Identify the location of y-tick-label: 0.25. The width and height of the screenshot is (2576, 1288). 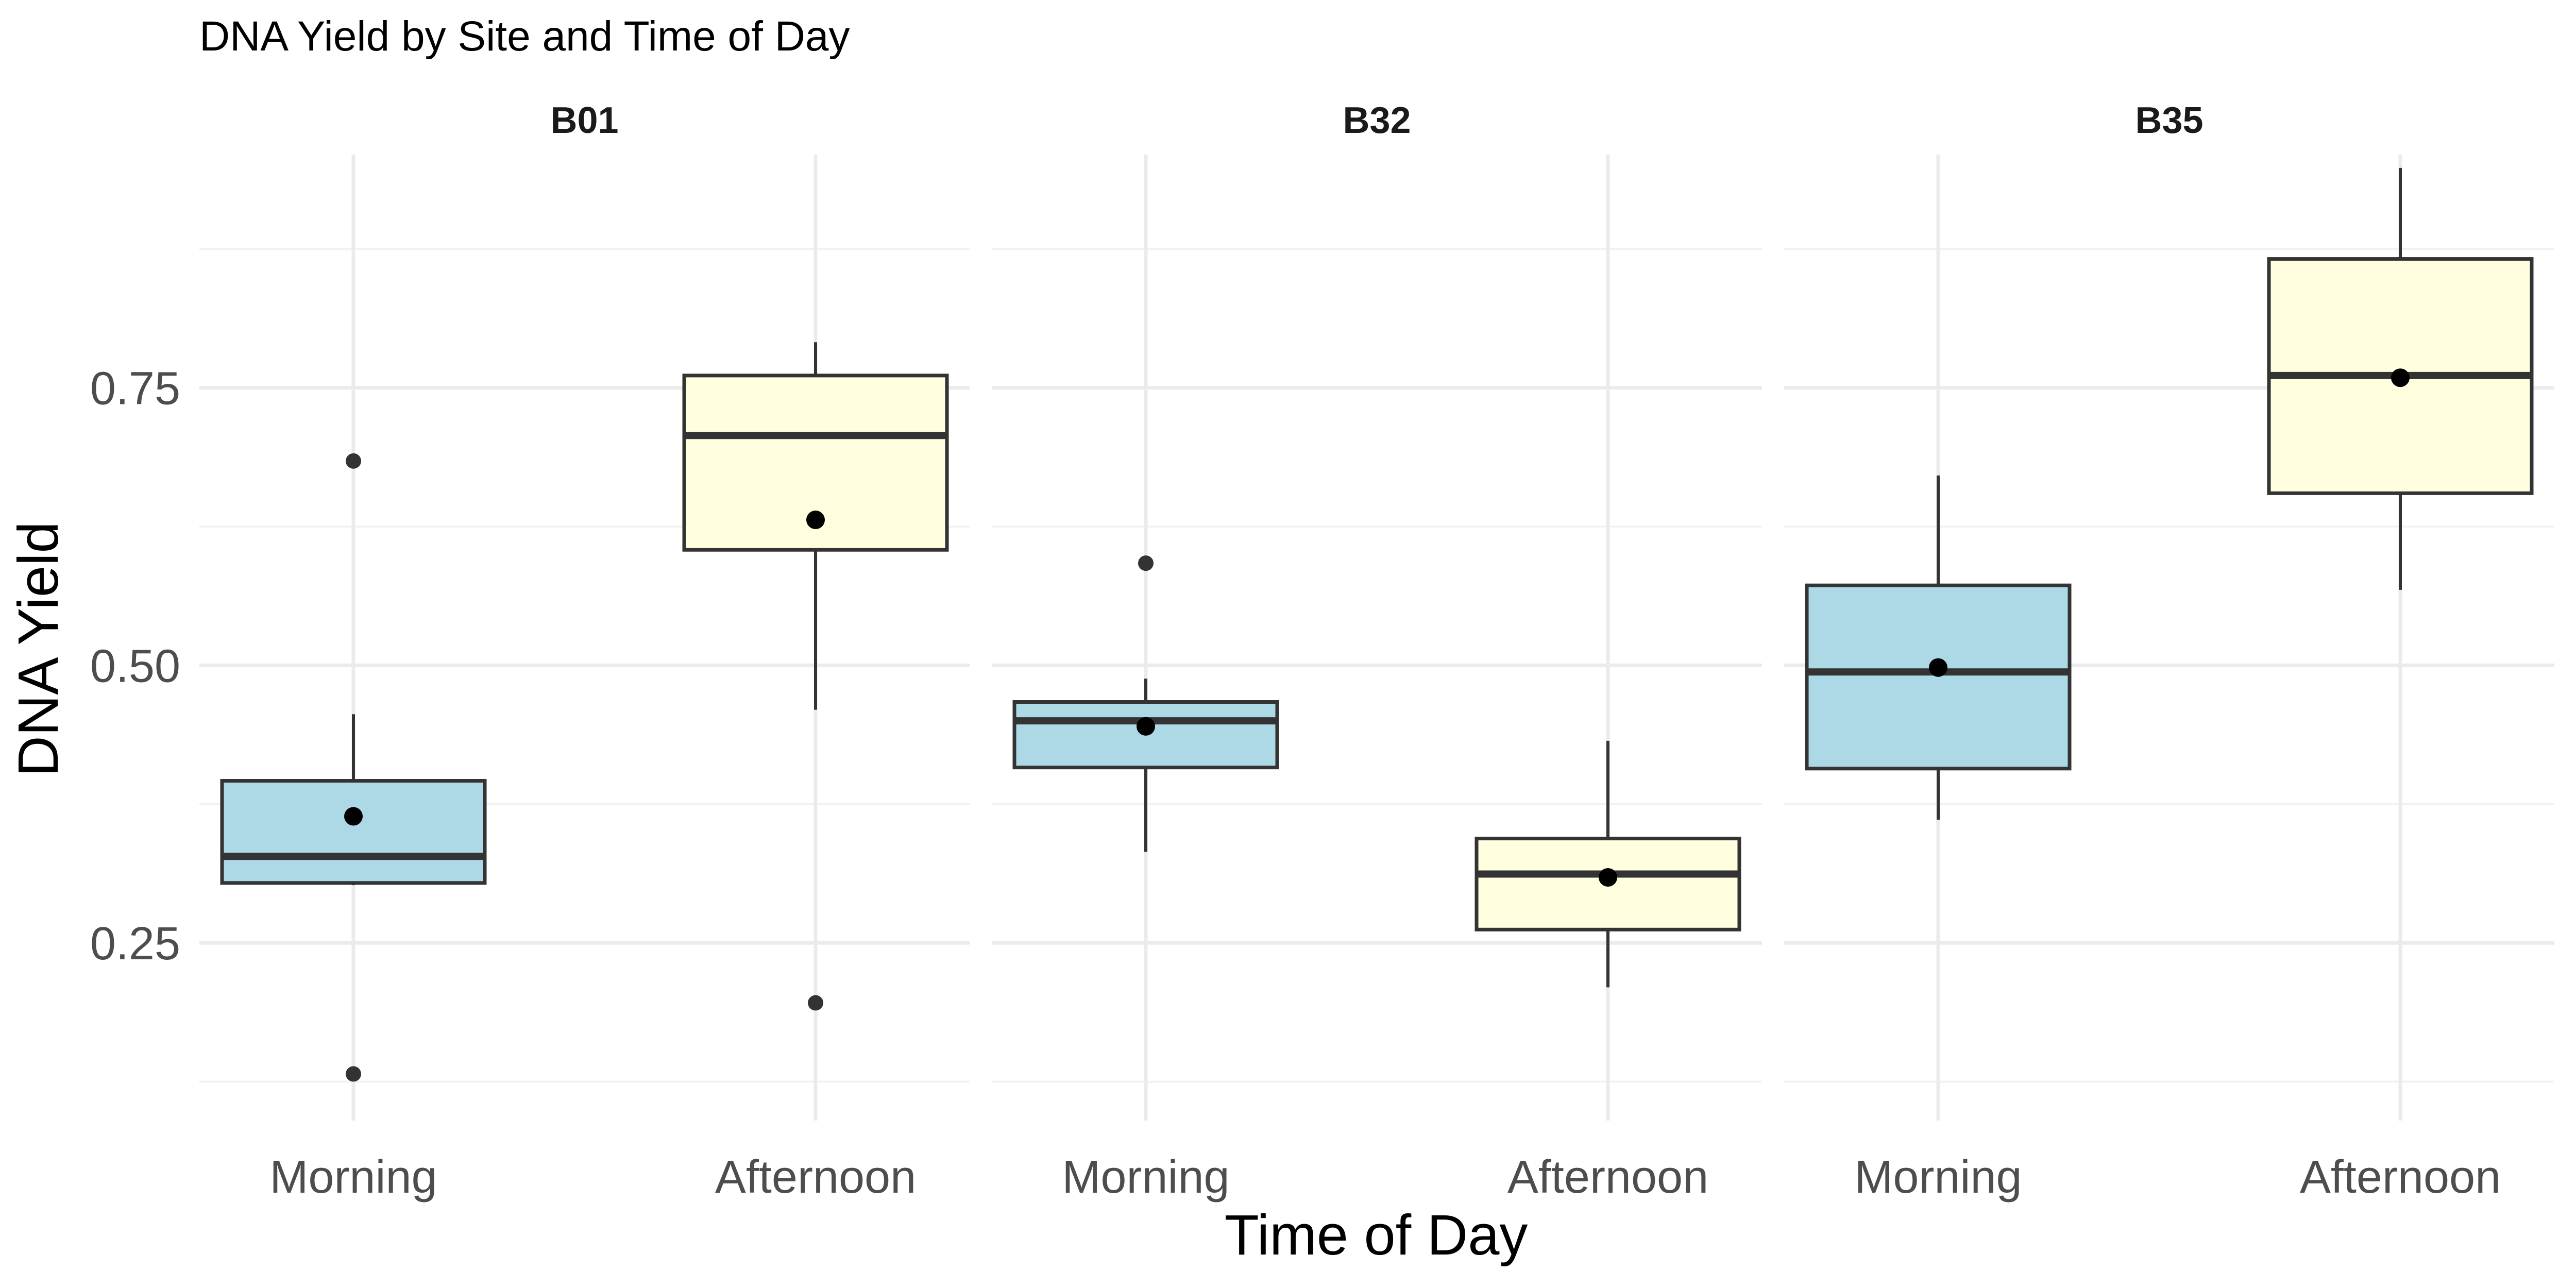
(135, 944).